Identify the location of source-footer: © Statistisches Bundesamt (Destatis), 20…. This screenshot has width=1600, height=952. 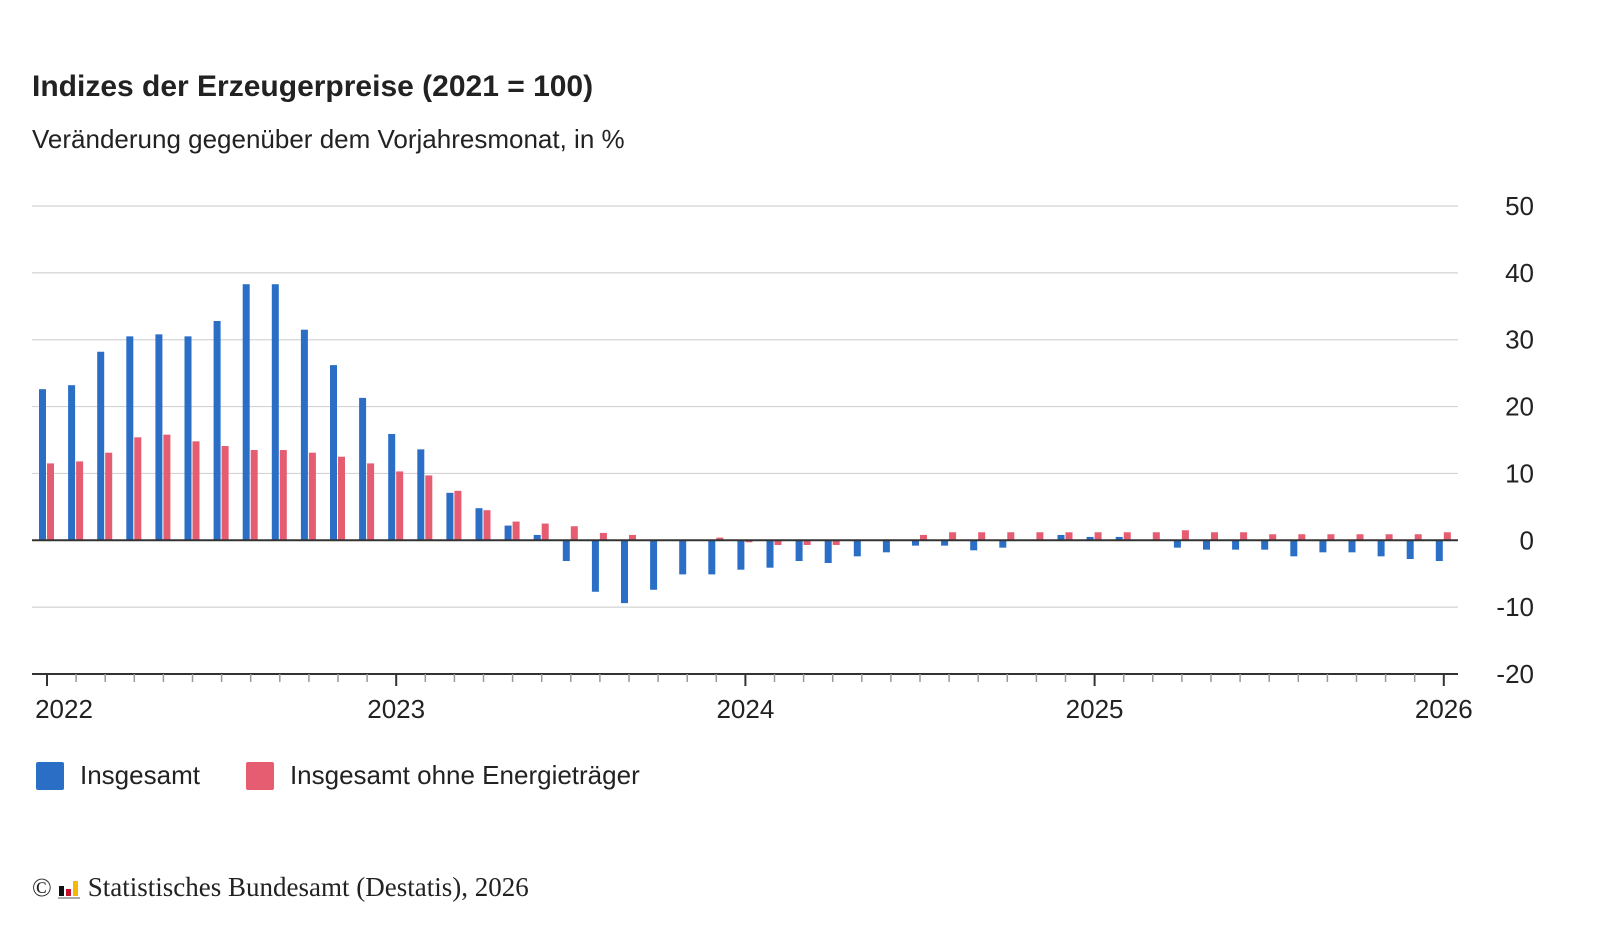
(280, 887).